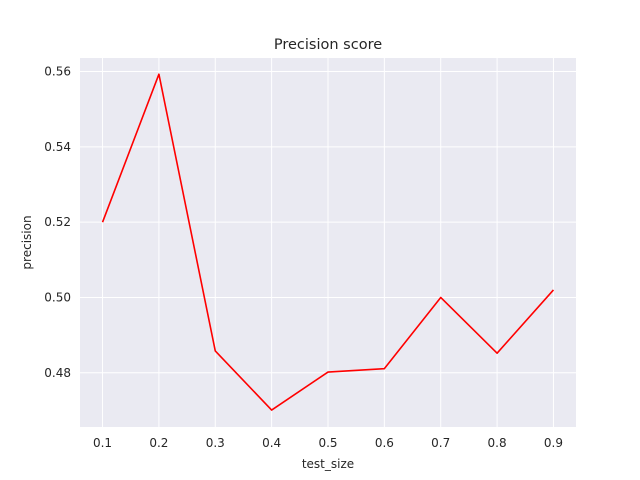  What do you see at coordinates (158, 443) in the screenshot?
I see `x-tick-label: 0.2` at bounding box center [158, 443].